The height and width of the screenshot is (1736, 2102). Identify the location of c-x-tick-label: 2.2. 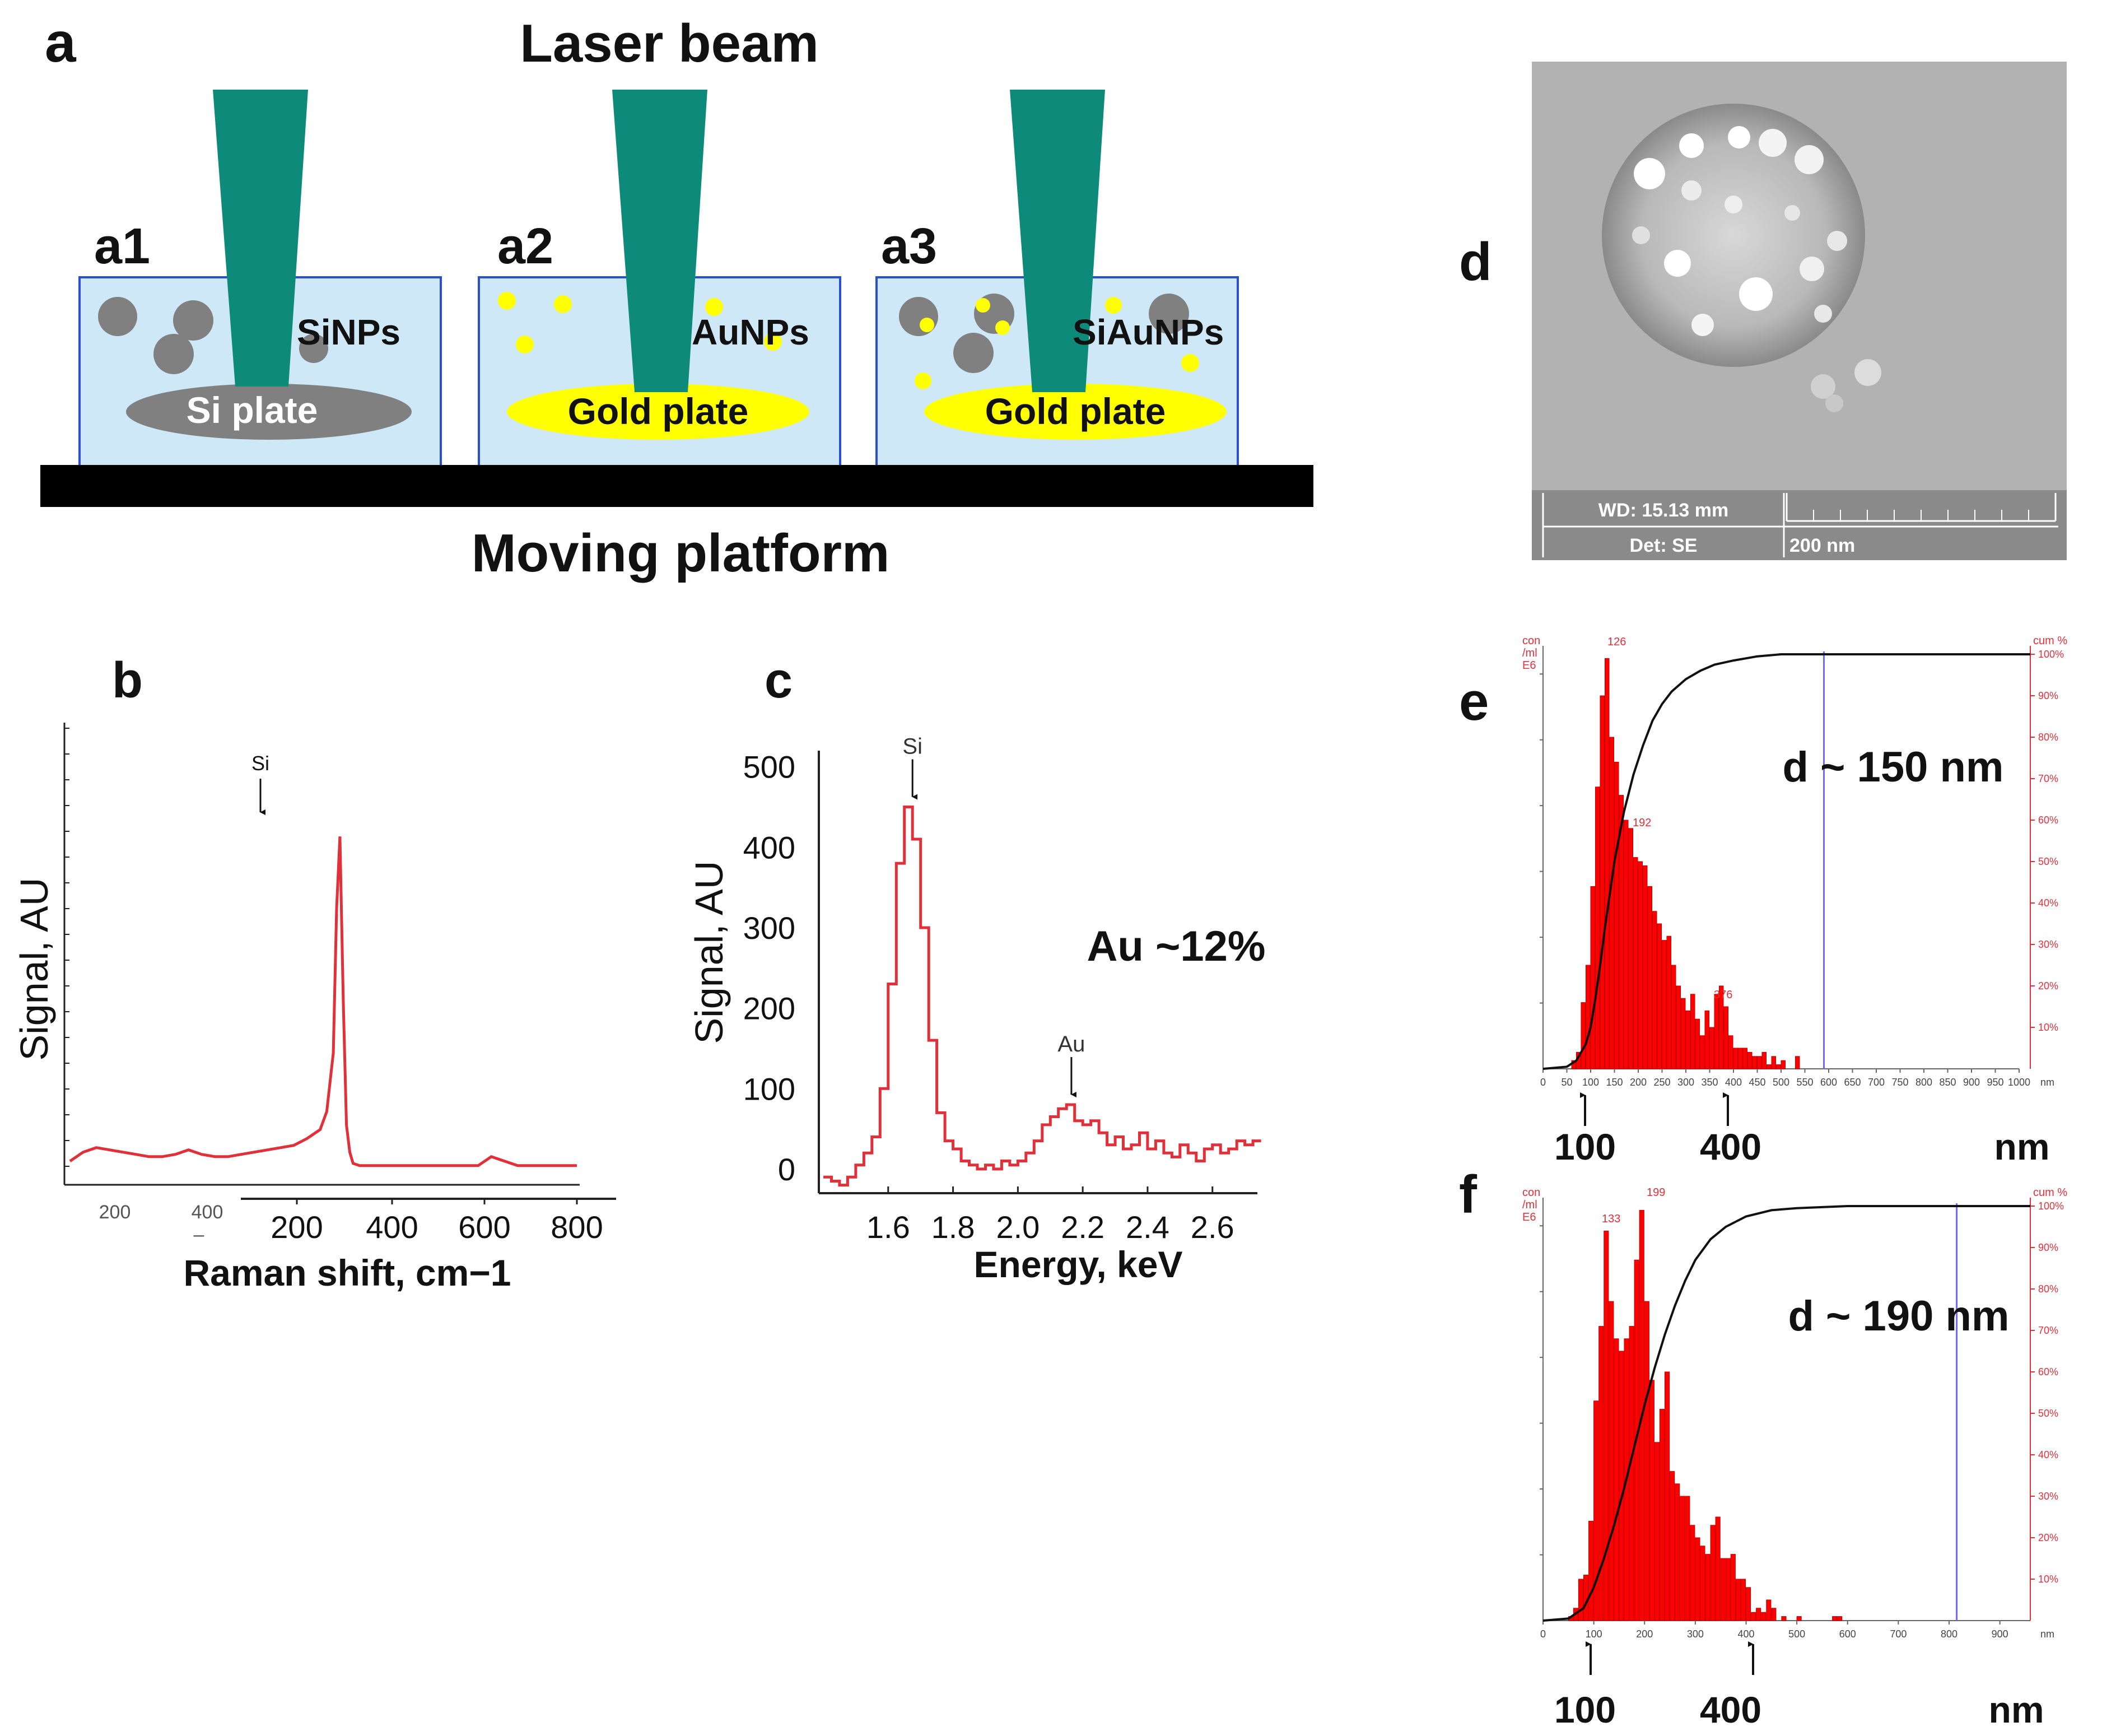
(1082, 1227).